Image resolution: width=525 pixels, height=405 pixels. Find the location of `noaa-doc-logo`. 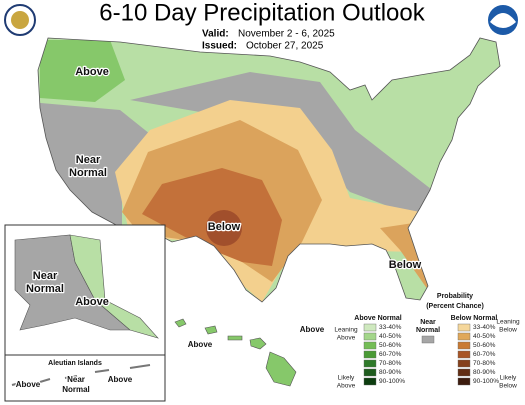

noaa-doc-logo is located at coordinates (20, 20).